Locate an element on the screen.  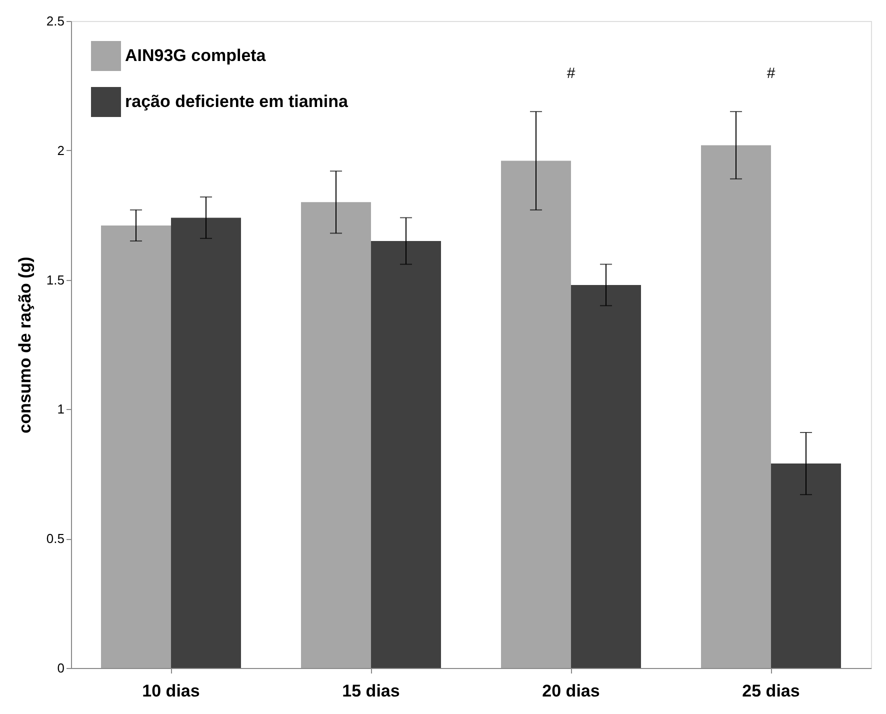
y-axis-title: consumo de ração (g) is located at coordinates (24, 345).